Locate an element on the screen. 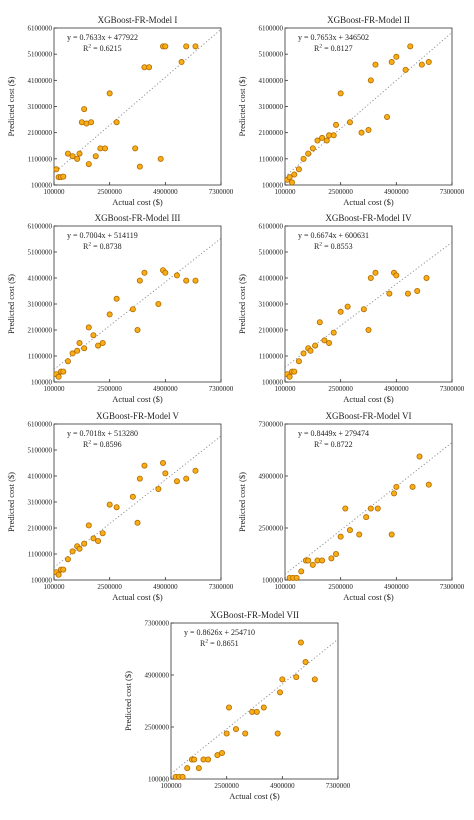 The image size is (474, 820). chart-6-r2-letter: R is located at coordinates (317, 444).